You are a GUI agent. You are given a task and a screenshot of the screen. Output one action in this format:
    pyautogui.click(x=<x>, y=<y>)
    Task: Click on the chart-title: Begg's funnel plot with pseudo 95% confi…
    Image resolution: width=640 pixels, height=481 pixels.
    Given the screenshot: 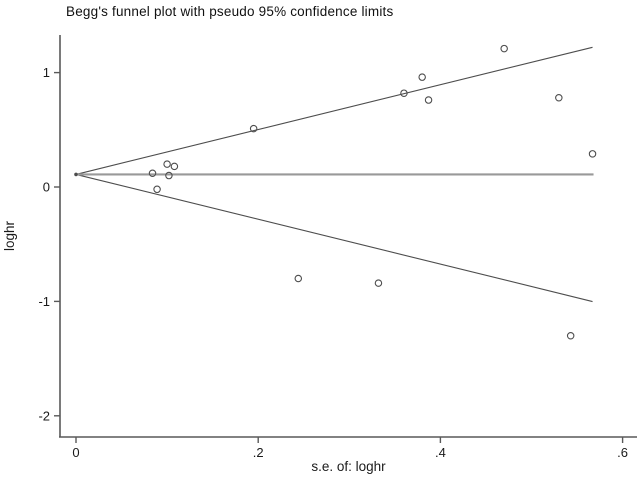 What is the action you would take?
    pyautogui.click(x=230, y=11)
    